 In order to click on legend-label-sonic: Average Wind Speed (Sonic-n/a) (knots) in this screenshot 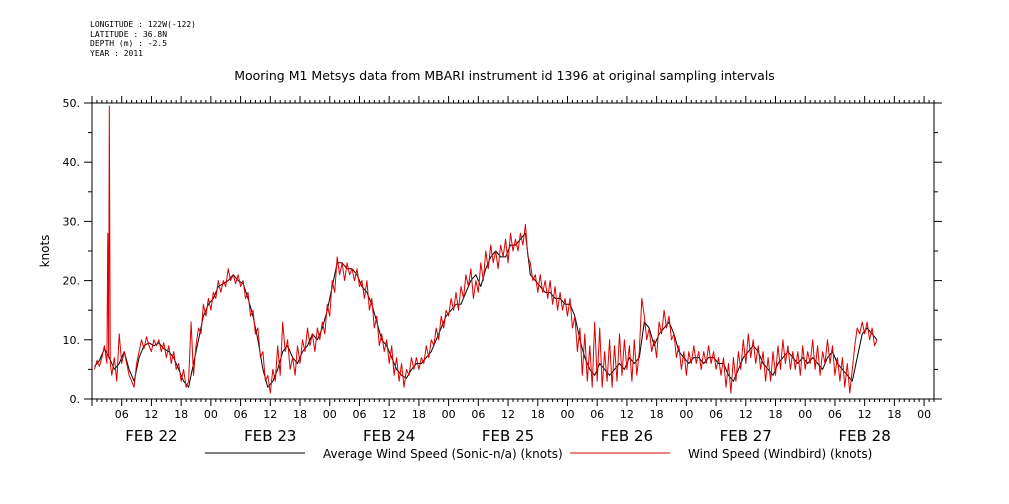, I will do `click(443, 454)`.